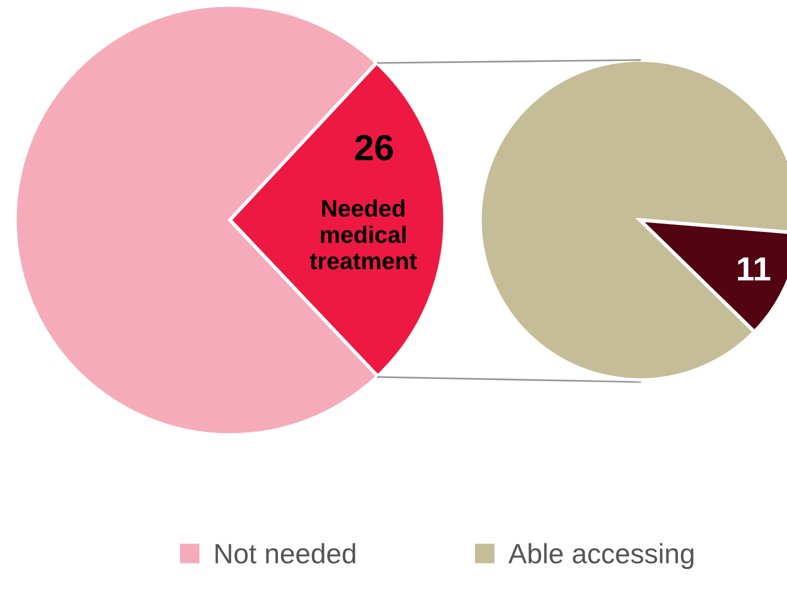 The image size is (787, 597). Describe the element at coordinates (286, 553) in the screenshot. I see `legend-label: Not needed` at that location.